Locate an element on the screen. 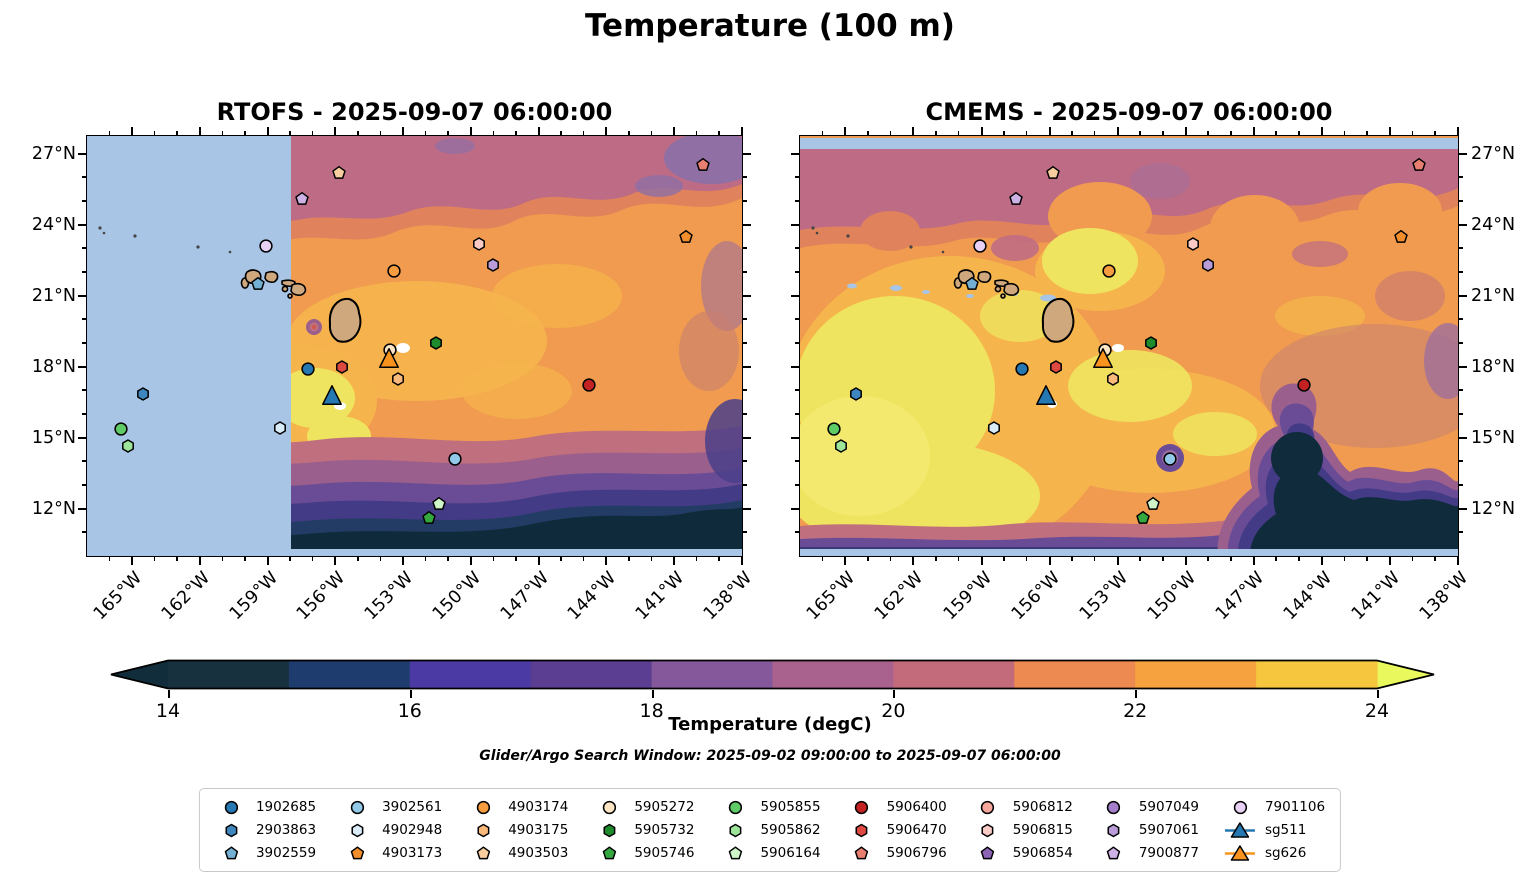  legend-item-label: 5906164 is located at coordinates (790, 853).